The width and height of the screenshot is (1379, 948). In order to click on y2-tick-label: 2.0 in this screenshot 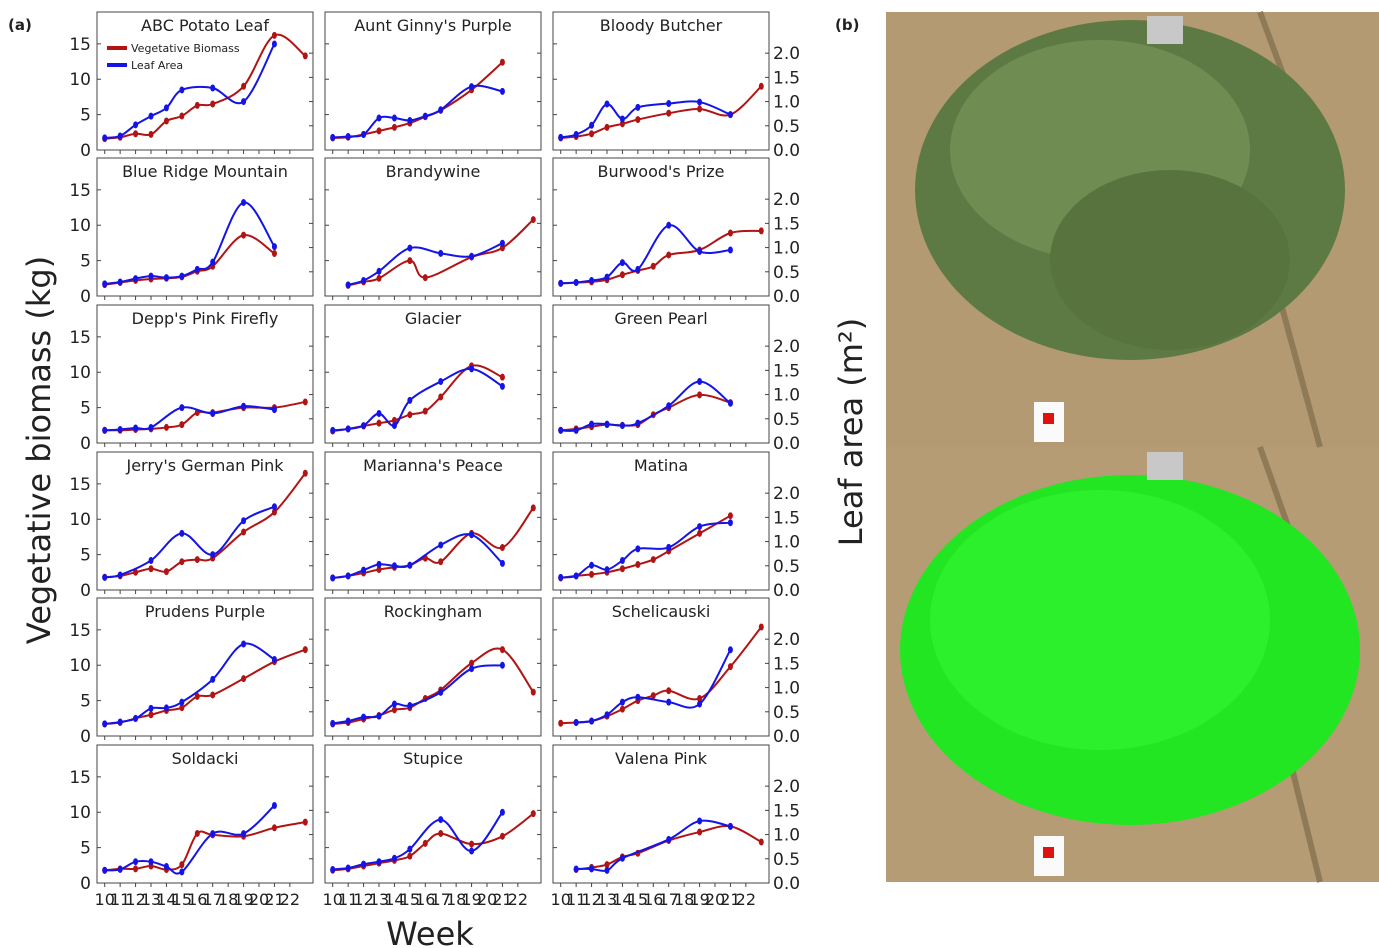, I will do `click(786, 640)`.